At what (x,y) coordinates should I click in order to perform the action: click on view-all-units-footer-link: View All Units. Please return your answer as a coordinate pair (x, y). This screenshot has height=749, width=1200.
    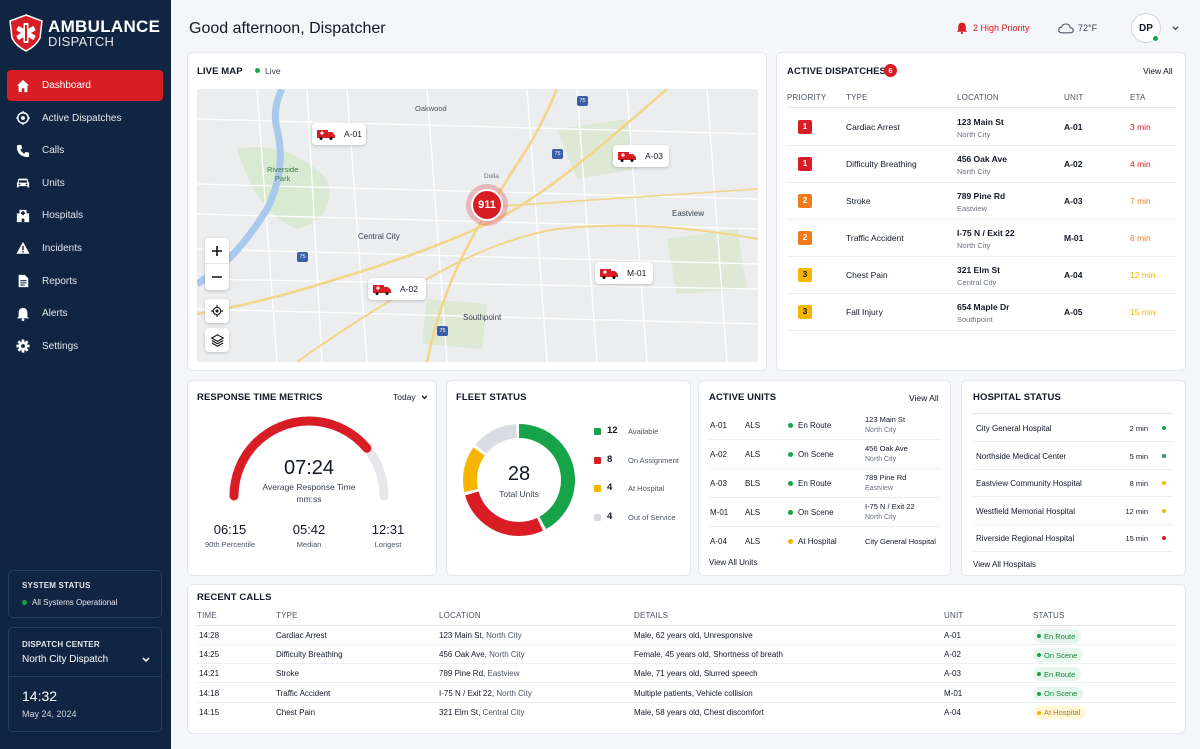
    Looking at the image, I should click on (733, 562).